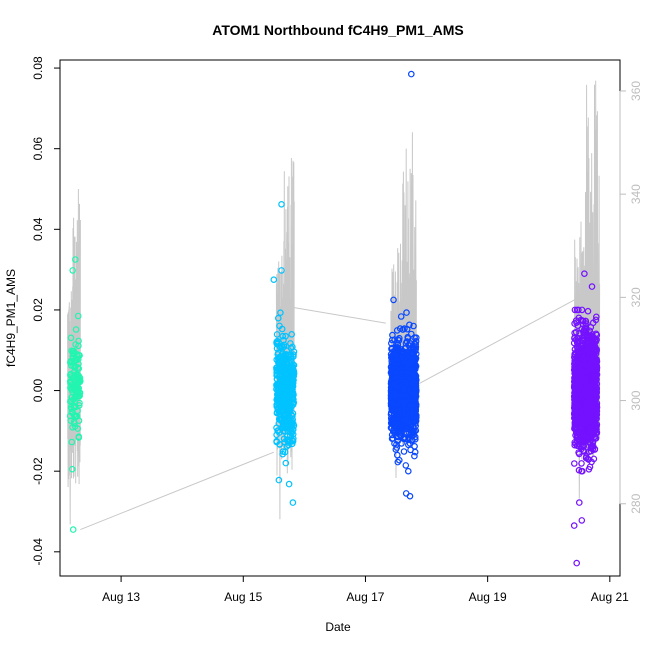 Image resolution: width=650 pixels, height=650 pixels. What do you see at coordinates (243, 597) in the screenshot?
I see `x-tick-label: Aug 15` at bounding box center [243, 597].